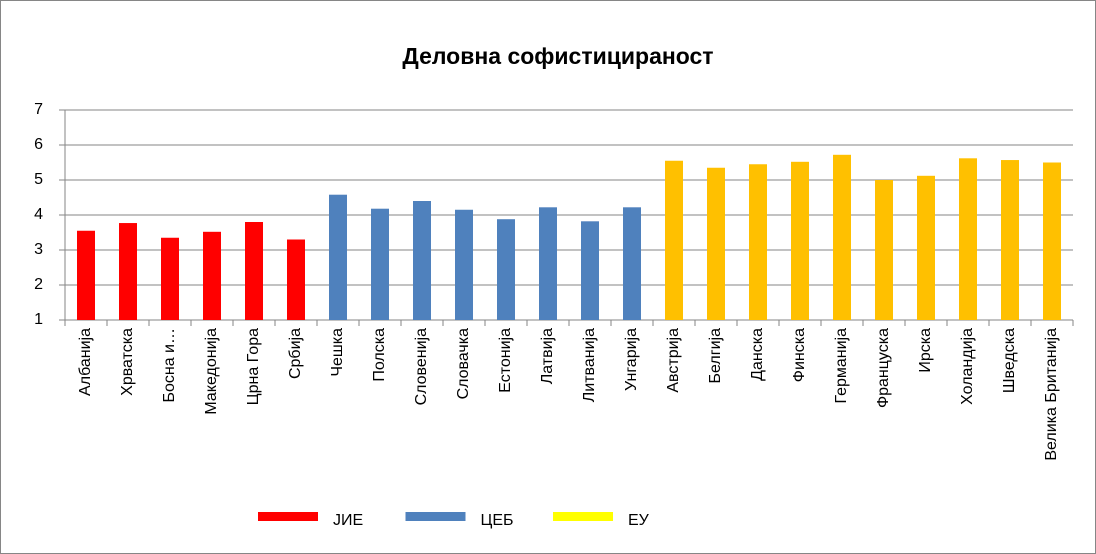 The width and height of the screenshot is (1096, 554). Describe the element at coordinates (505, 360) in the screenshot. I see `x-tick-label: Естонија` at that location.